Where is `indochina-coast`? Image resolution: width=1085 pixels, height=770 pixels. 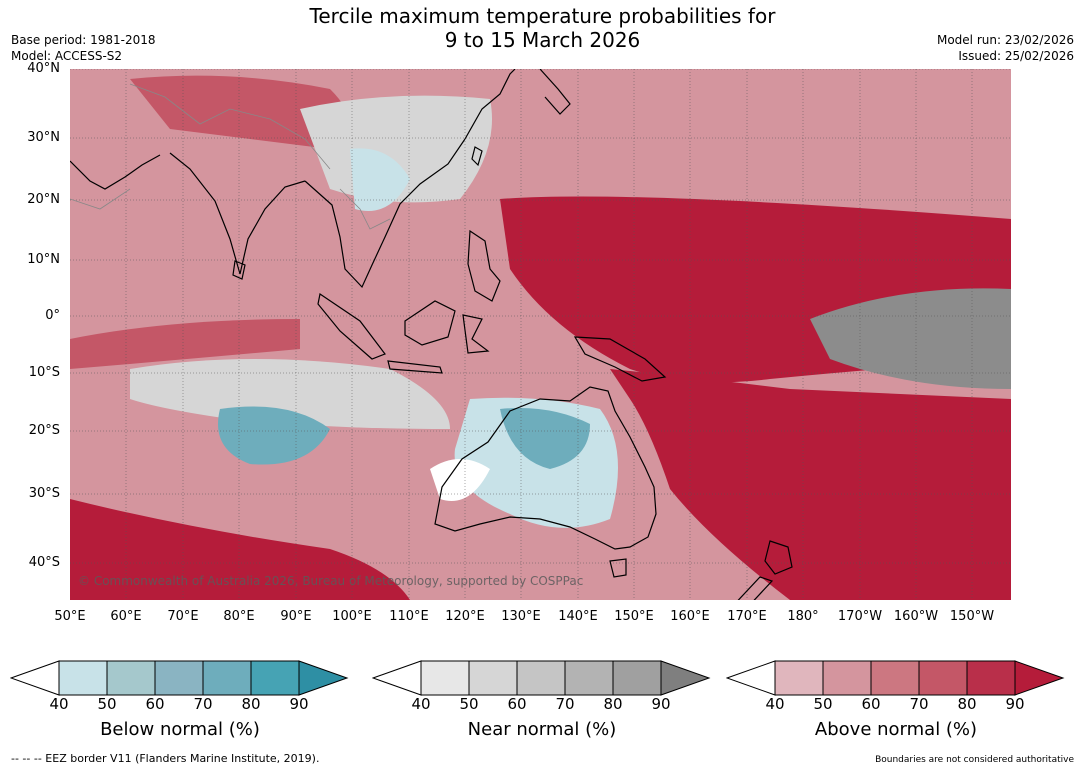
indochina-coast is located at coordinates (385, 213).